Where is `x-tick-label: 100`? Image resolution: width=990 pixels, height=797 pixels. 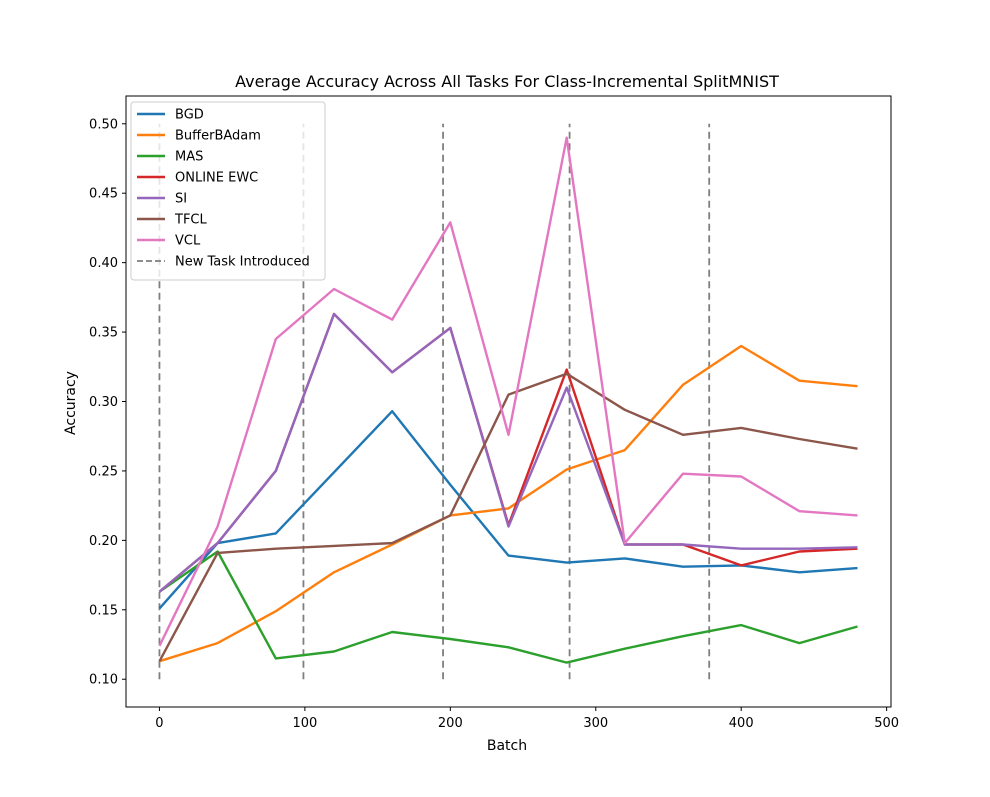 x-tick-label: 100 is located at coordinates (304, 723).